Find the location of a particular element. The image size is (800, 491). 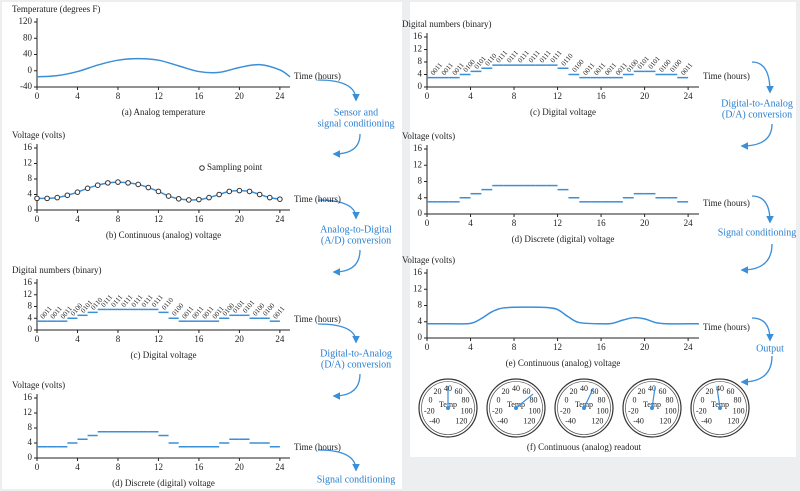

x-axis-label: Time (hours) is located at coordinates (317, 319).